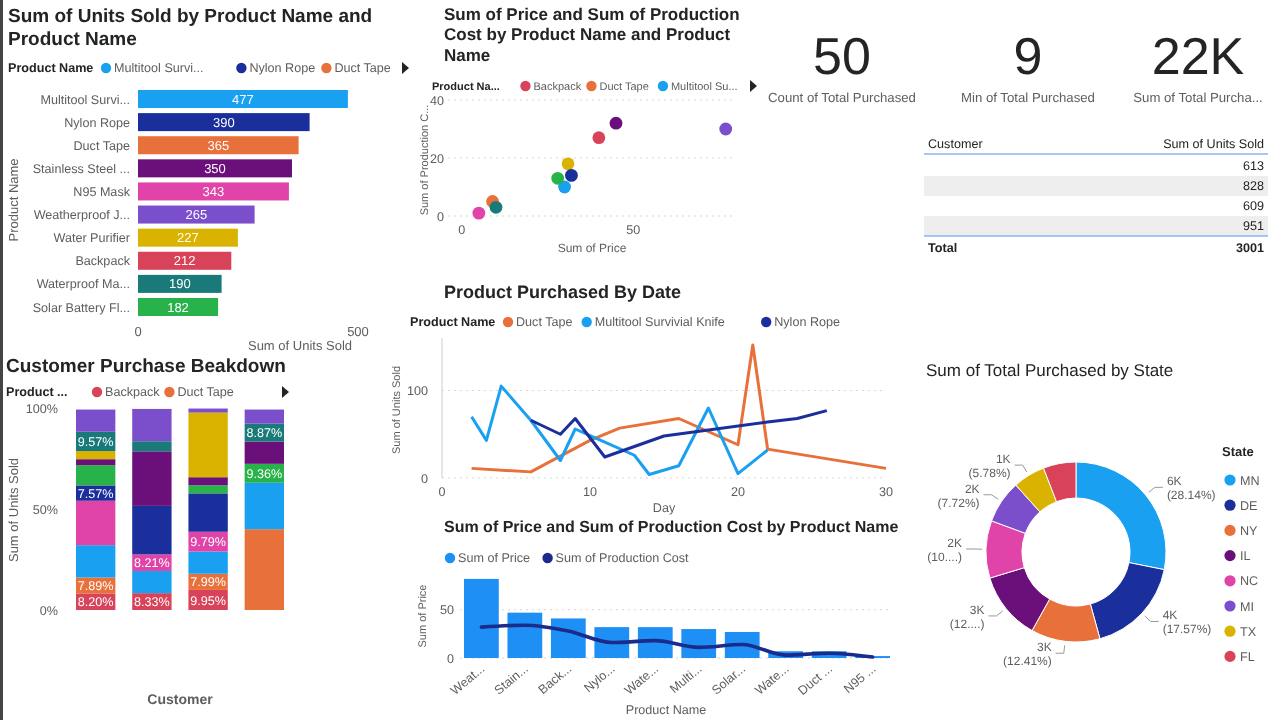  What do you see at coordinates (563, 292) in the screenshot?
I see `chart-title: Product Purchased By Date` at bounding box center [563, 292].